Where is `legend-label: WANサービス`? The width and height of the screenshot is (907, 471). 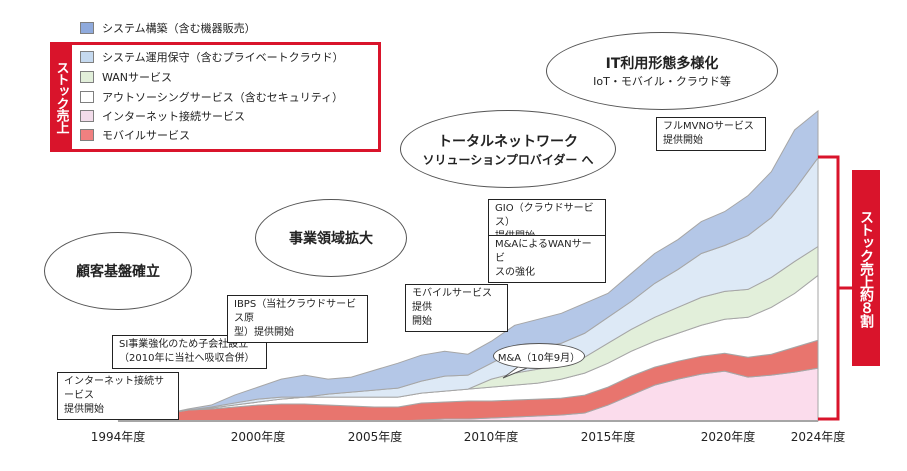 legend-label: WANサービス is located at coordinates (137, 77).